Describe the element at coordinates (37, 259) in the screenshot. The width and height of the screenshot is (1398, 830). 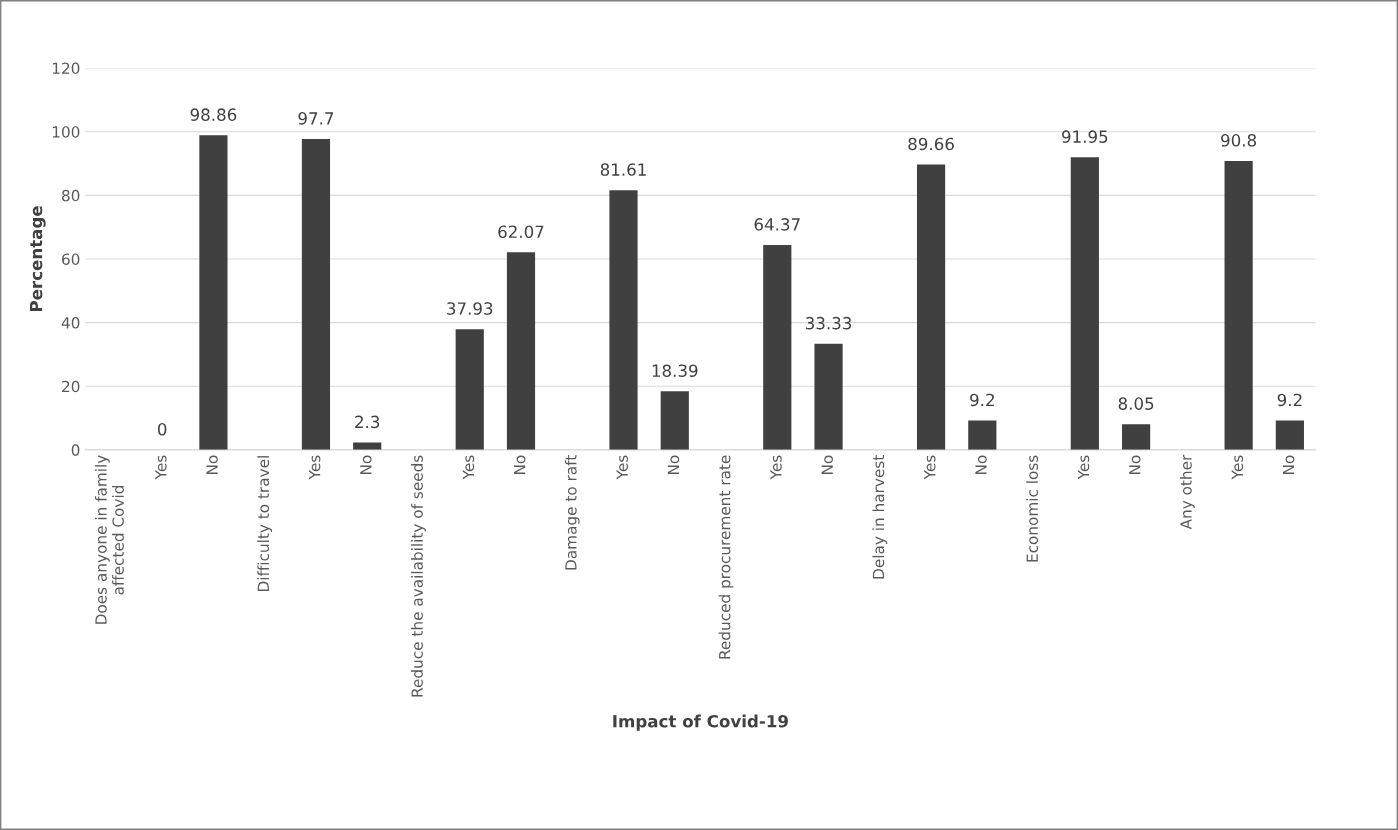
I see `y-axis-title: Percentage` at that location.